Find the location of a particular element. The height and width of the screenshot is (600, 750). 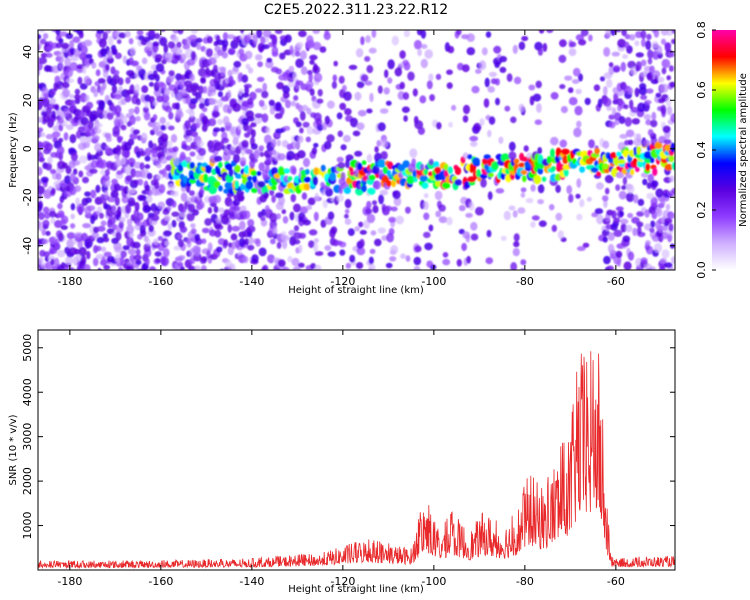

colorbar-tick-label: 0.0 is located at coordinates (701, 270).